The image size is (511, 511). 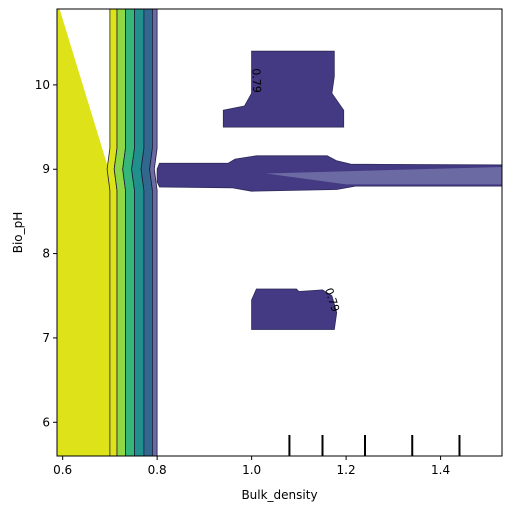 What do you see at coordinates (383, 175) in the screenshot?
I see `region-light-wedge` at bounding box center [383, 175].